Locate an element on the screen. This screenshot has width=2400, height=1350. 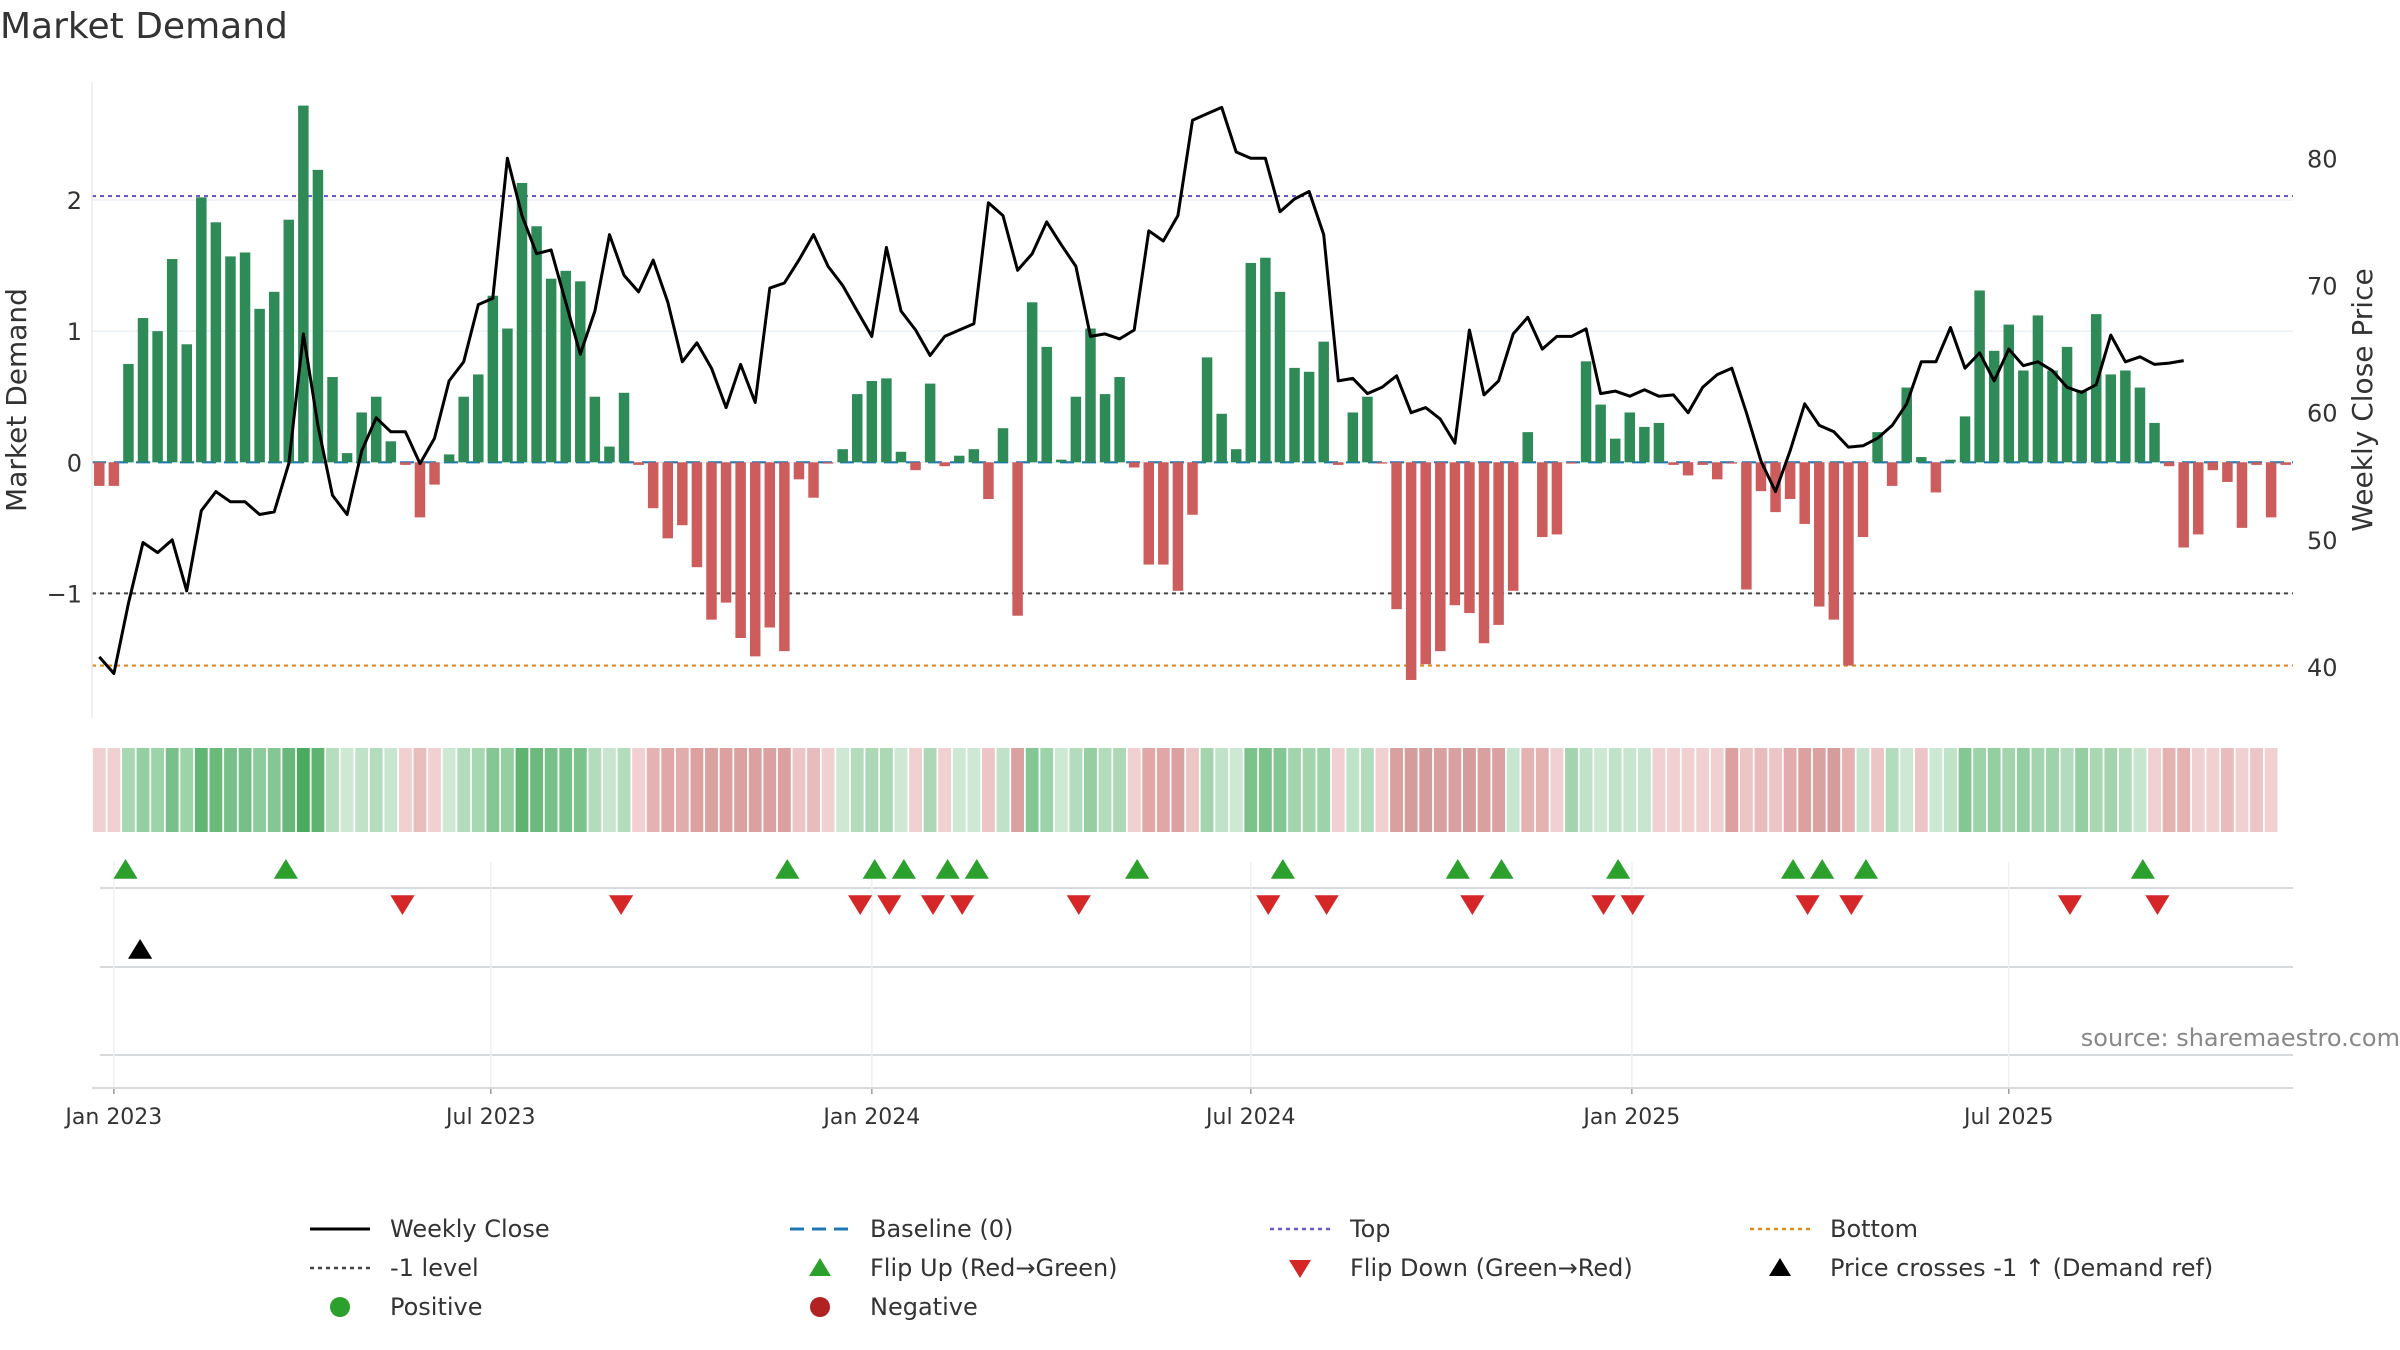
legend-symbol-icon is located at coordinates (340, 1268).